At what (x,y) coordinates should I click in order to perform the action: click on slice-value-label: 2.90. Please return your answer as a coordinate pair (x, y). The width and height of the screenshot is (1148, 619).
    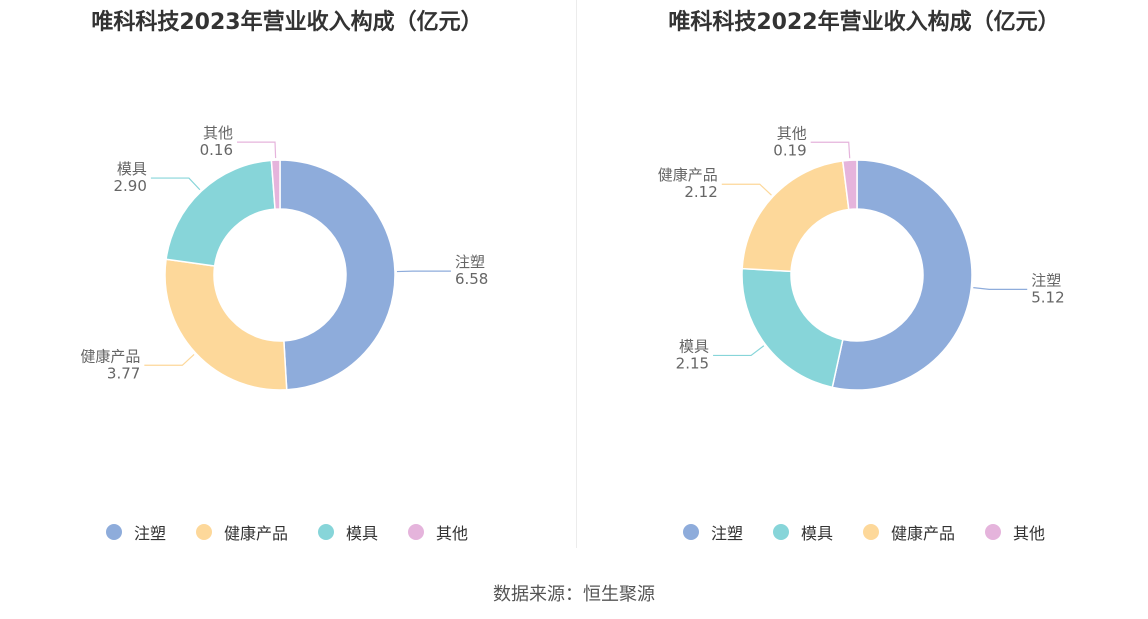
    Looking at the image, I should click on (130, 186).